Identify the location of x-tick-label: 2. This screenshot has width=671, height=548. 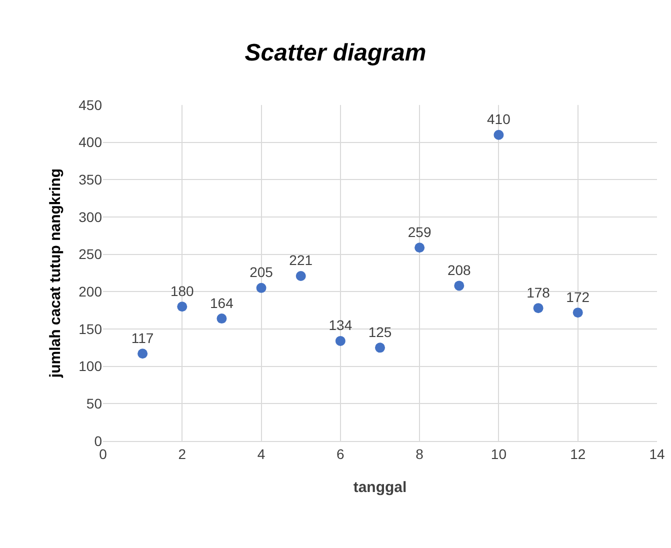
(182, 454).